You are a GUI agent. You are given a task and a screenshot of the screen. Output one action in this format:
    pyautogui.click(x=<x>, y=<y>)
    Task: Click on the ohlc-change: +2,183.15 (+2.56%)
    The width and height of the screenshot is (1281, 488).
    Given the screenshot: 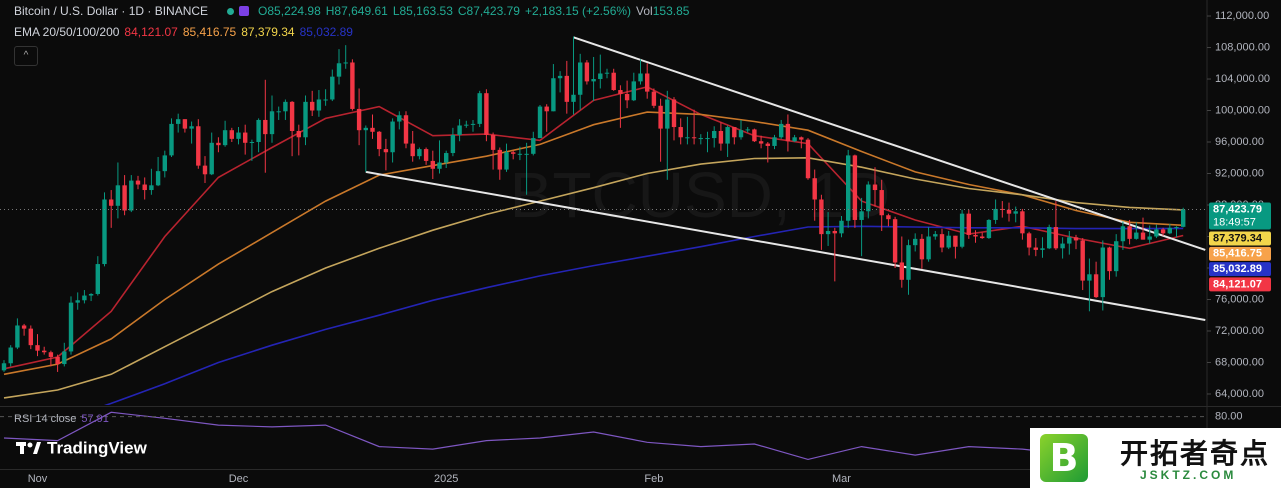 What is the action you would take?
    pyautogui.click(x=578, y=11)
    